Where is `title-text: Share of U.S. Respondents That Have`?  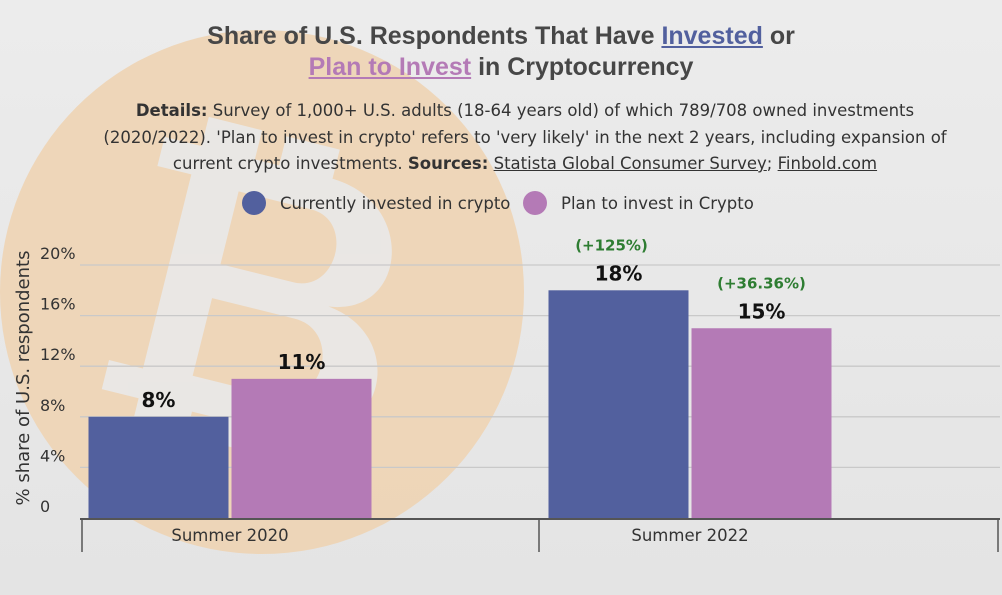
title-text: Share of U.S. Respondents That Have is located at coordinates (434, 36).